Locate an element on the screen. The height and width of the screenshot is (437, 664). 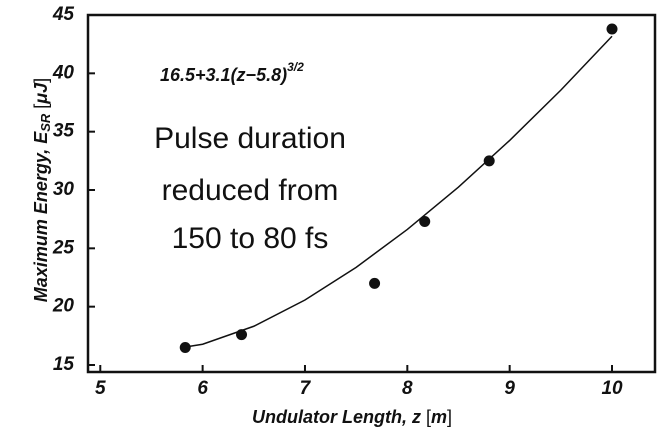
x-tick-label: 8 is located at coordinates (407, 388).